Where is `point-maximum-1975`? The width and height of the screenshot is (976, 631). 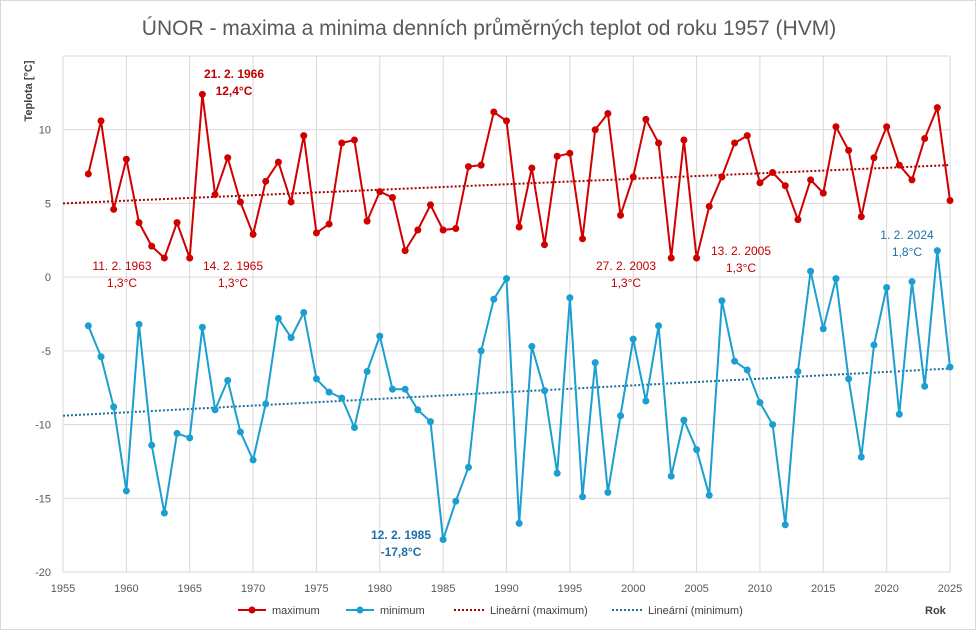
point-maximum-1975 is located at coordinates (316, 233).